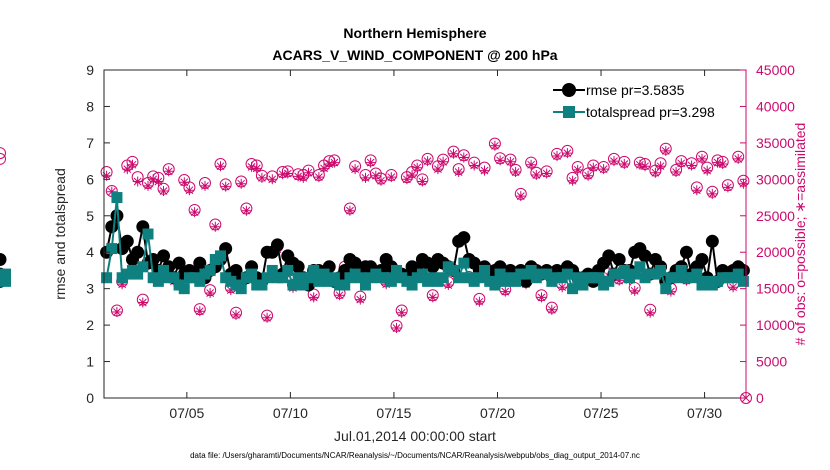  I want to click on y-tick-label-right: 40000, so click(775, 106).